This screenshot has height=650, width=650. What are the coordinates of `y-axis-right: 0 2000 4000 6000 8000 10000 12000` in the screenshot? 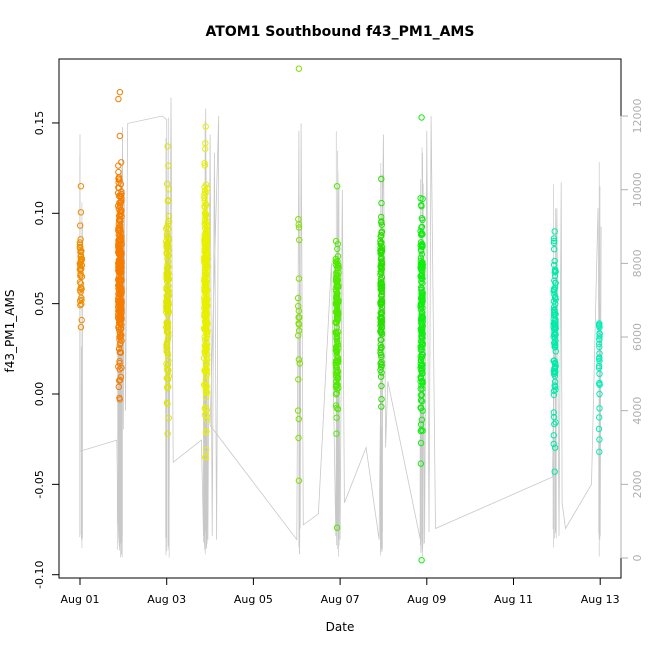 It's located at (632, 330).